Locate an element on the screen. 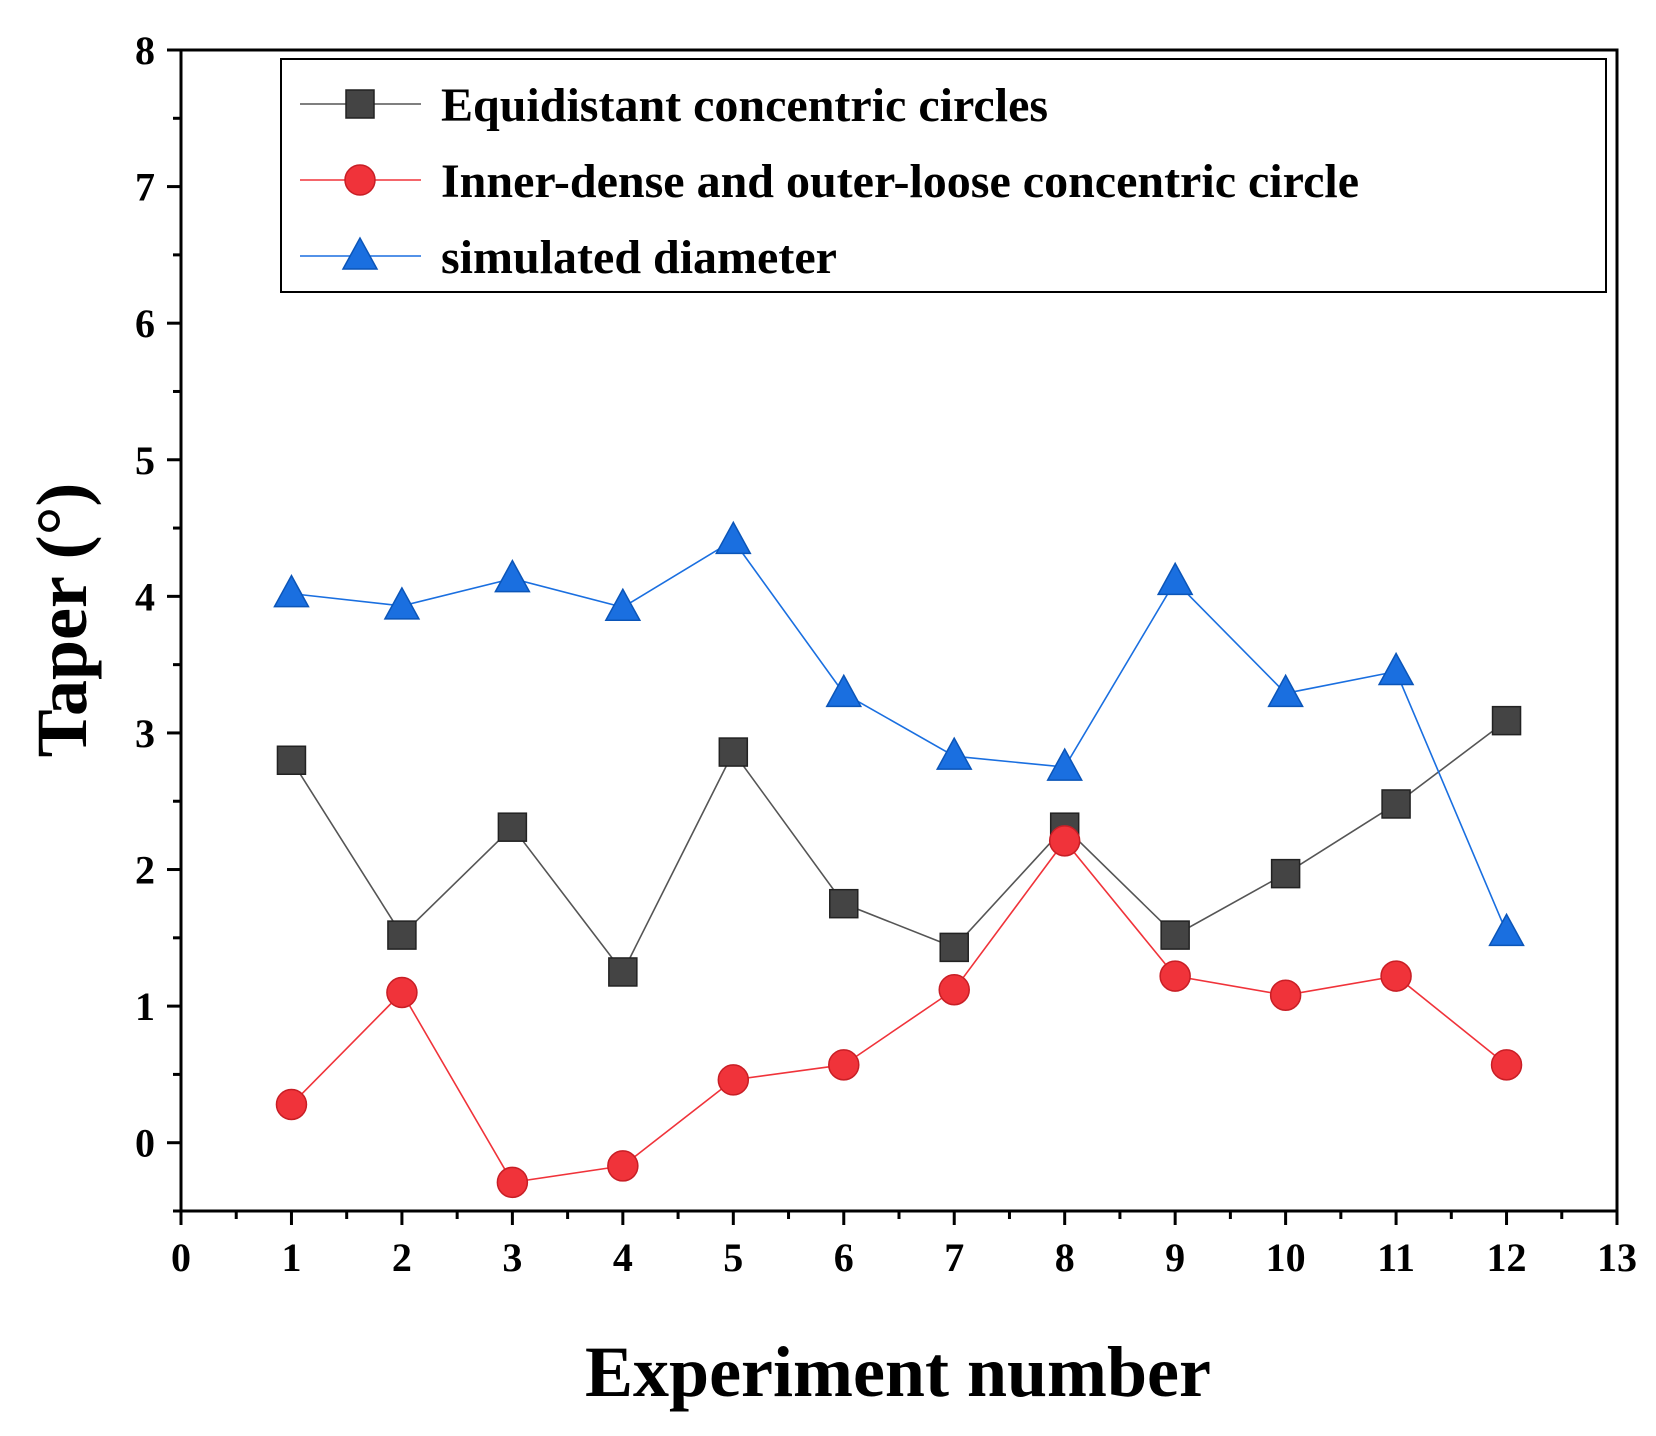 The width and height of the screenshot is (1656, 1436). x-tick-label: 6 is located at coordinates (844, 1257).